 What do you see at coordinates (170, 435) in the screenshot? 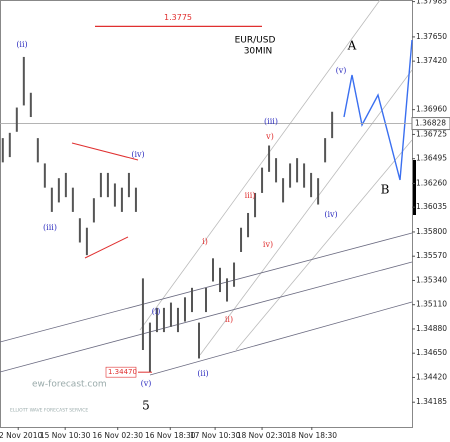
I see `x-tick-label: 16 Nov 18:30` at bounding box center [170, 435].